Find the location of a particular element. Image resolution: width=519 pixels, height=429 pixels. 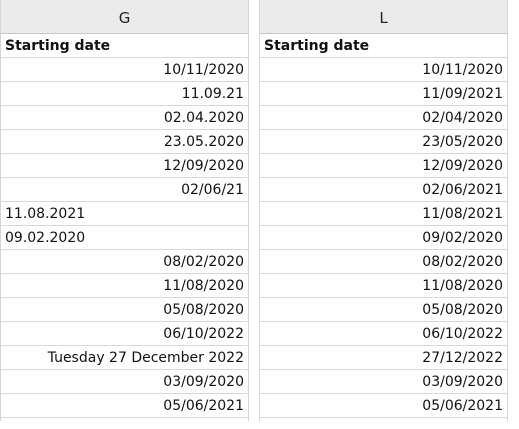

cell-l-3: 02/04/2020 is located at coordinates (383, 118).